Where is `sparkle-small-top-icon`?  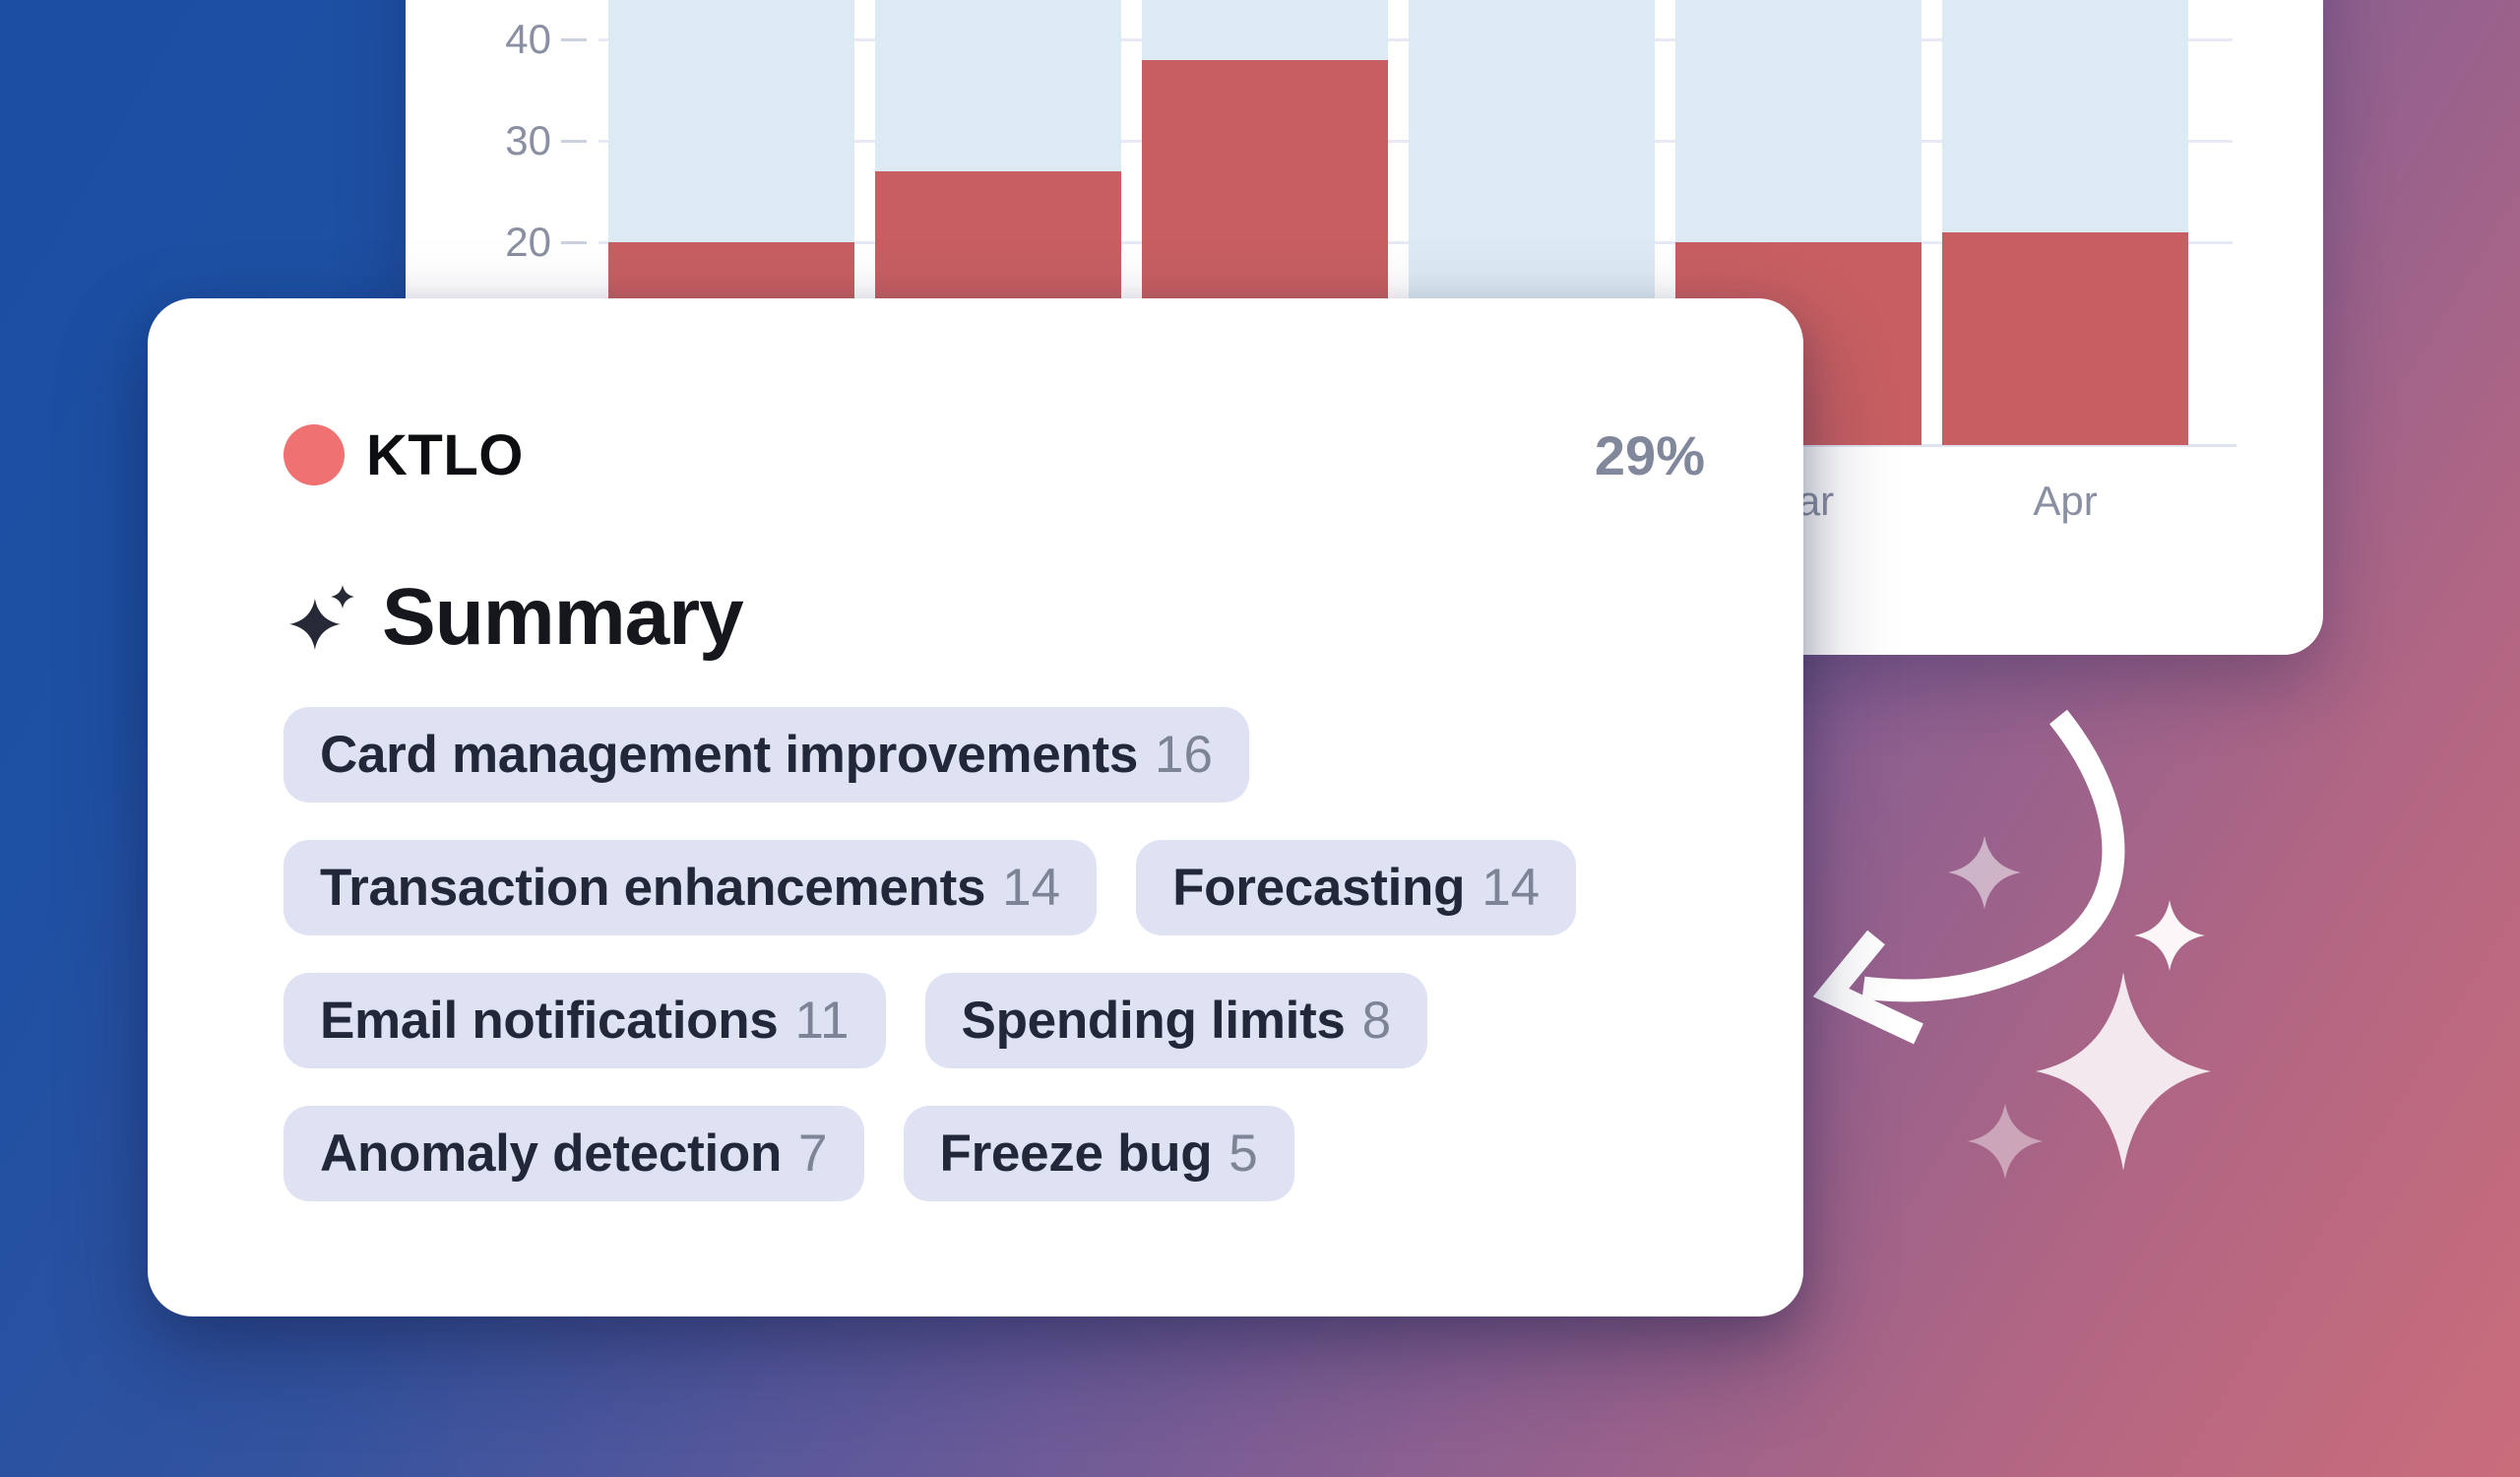
sparkle-small-top-icon is located at coordinates (1984, 873).